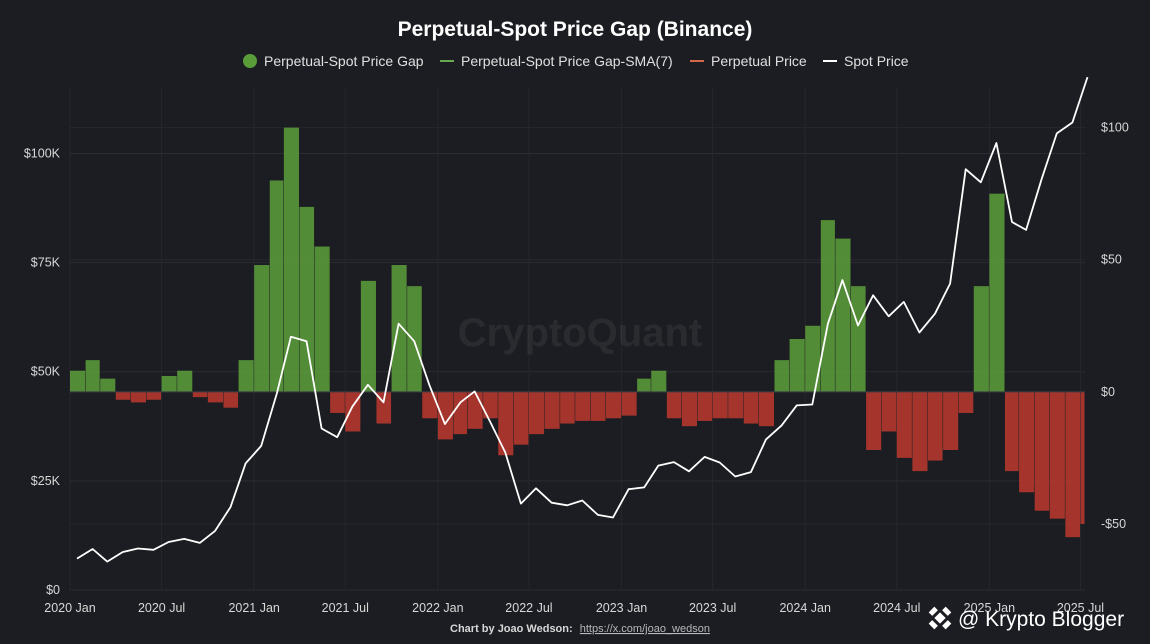  Describe the element at coordinates (804, 608) in the screenshot. I see `x-tick-label: 2024 Jan` at that location.